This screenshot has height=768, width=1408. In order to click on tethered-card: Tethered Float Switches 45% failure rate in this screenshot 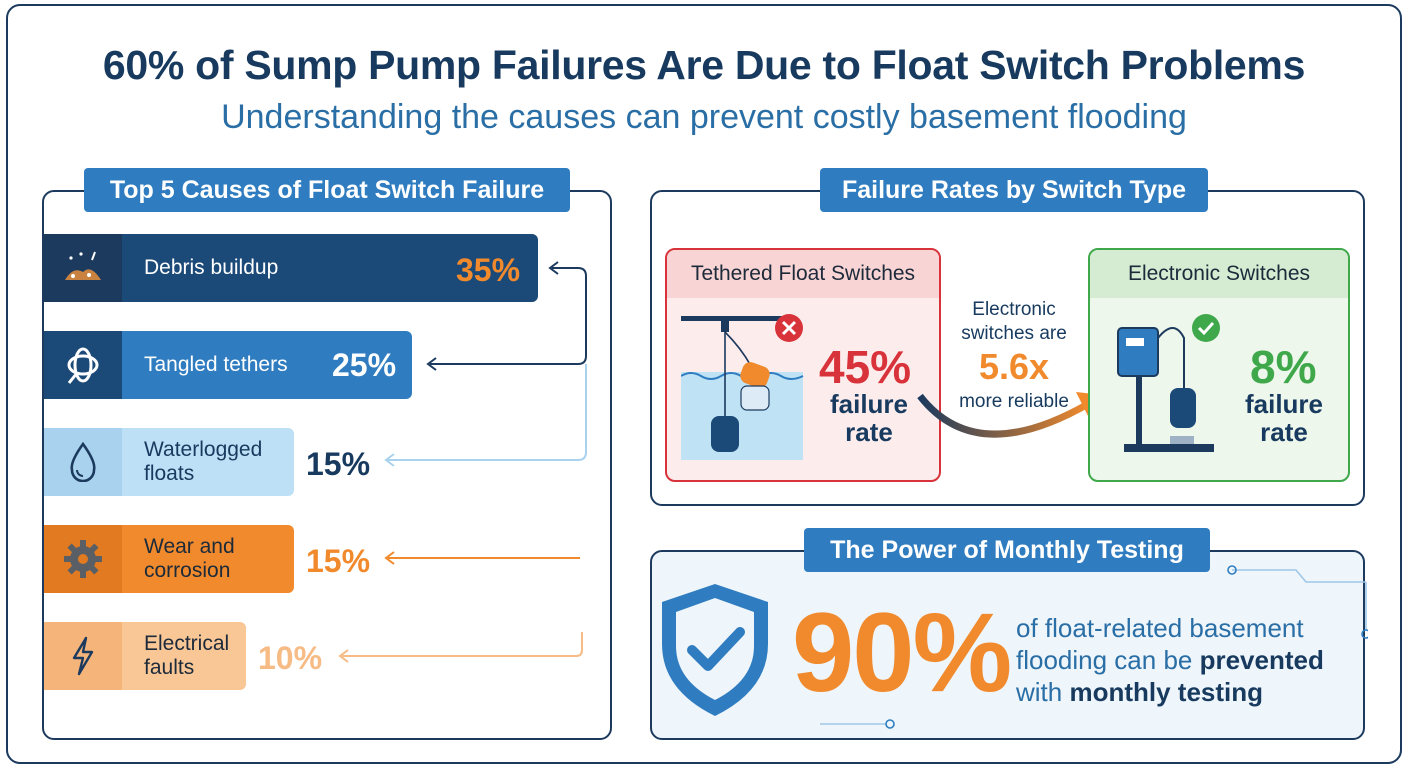, I will do `click(803, 365)`.